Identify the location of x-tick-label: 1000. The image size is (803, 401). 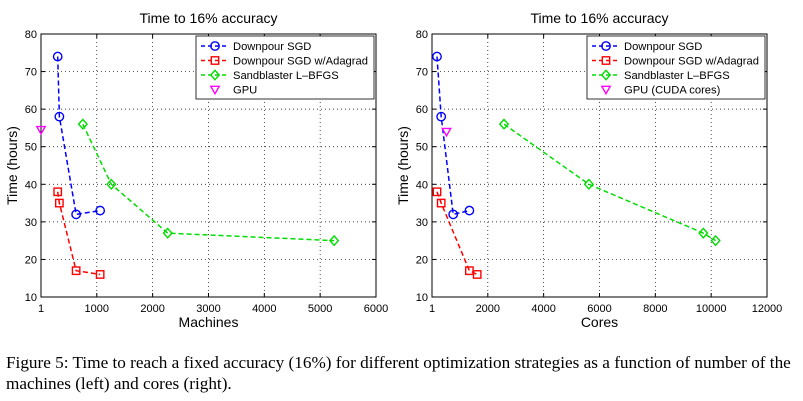
(97, 309).